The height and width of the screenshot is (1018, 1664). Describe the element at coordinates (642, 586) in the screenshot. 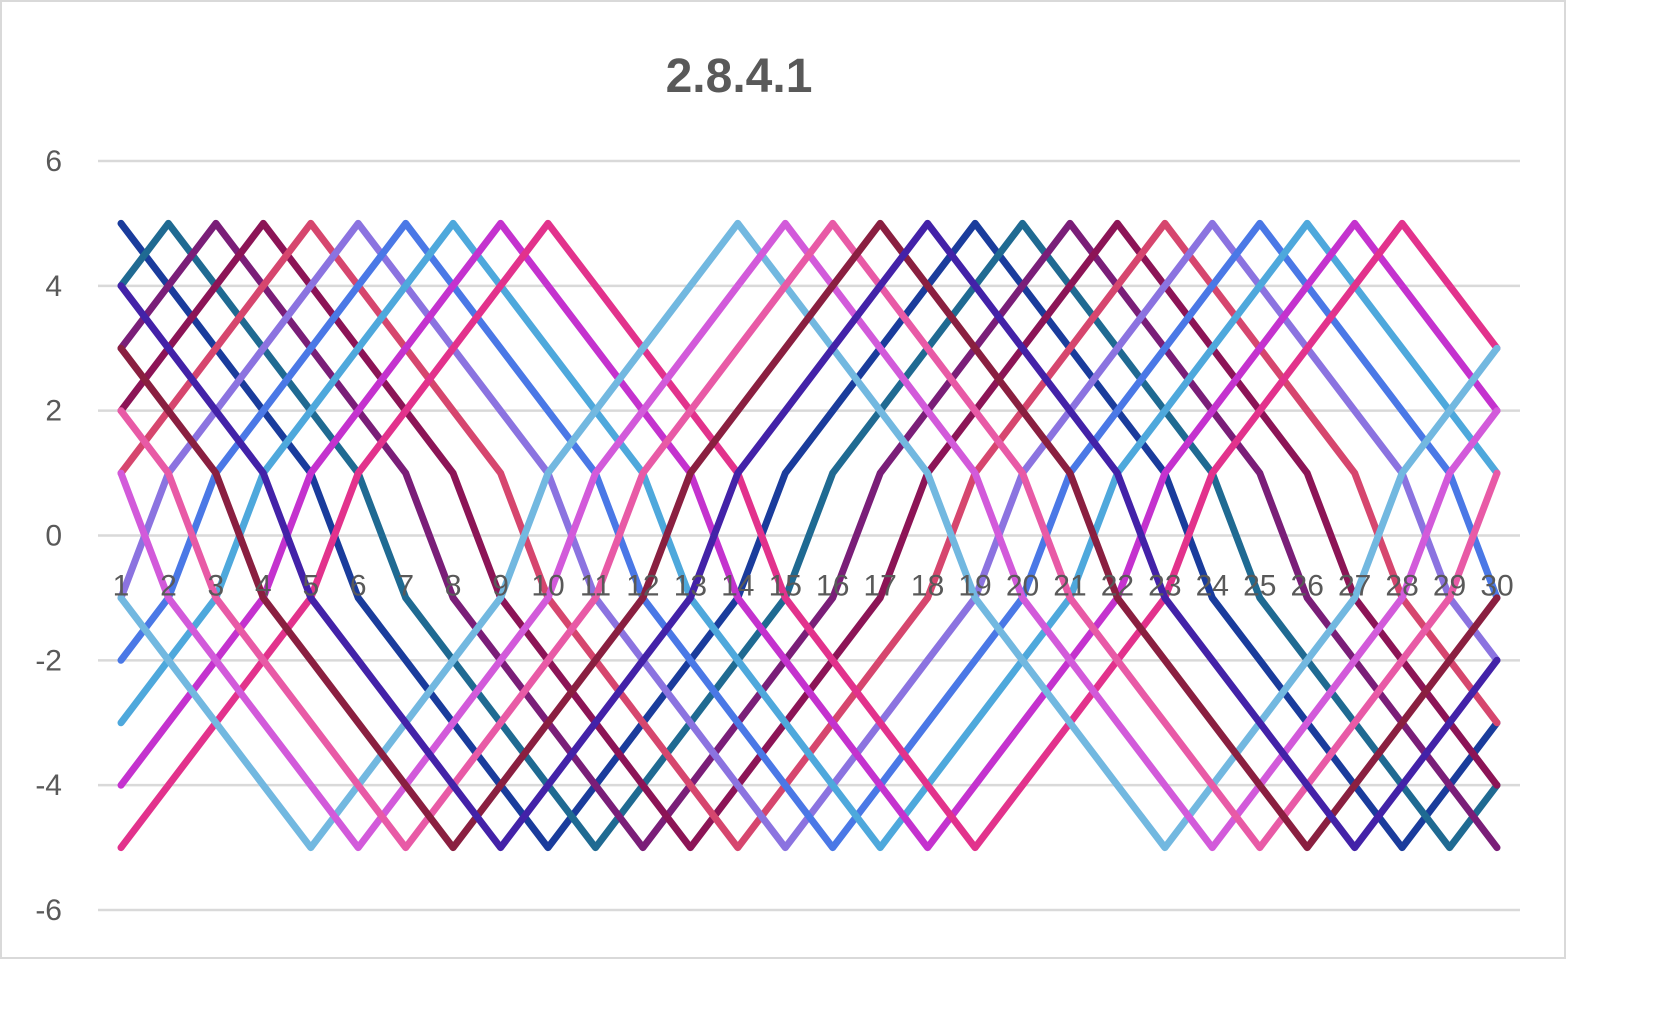

I see `x-tick-label: 12` at that location.